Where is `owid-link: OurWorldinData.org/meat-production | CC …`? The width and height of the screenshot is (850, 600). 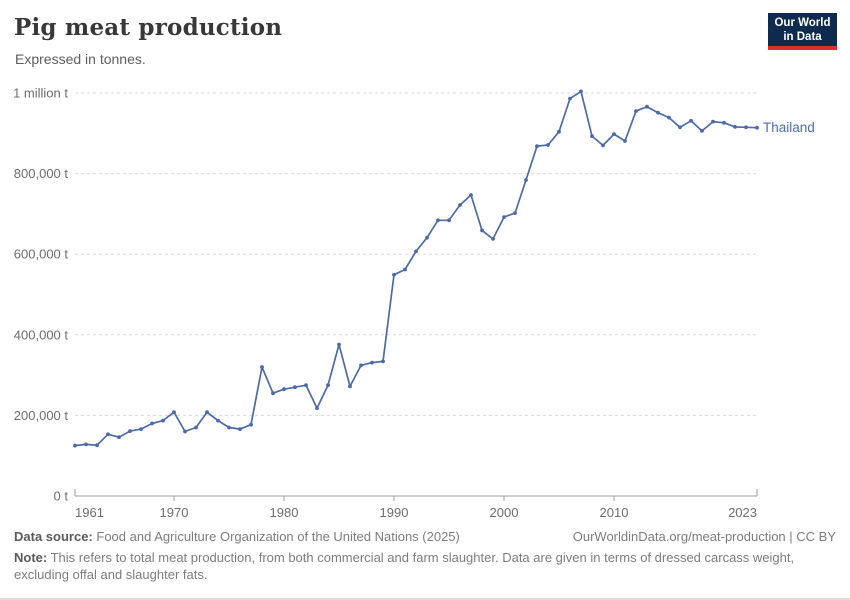 owid-link: OurWorldinData.org/meat-production | CC … is located at coordinates (704, 536).